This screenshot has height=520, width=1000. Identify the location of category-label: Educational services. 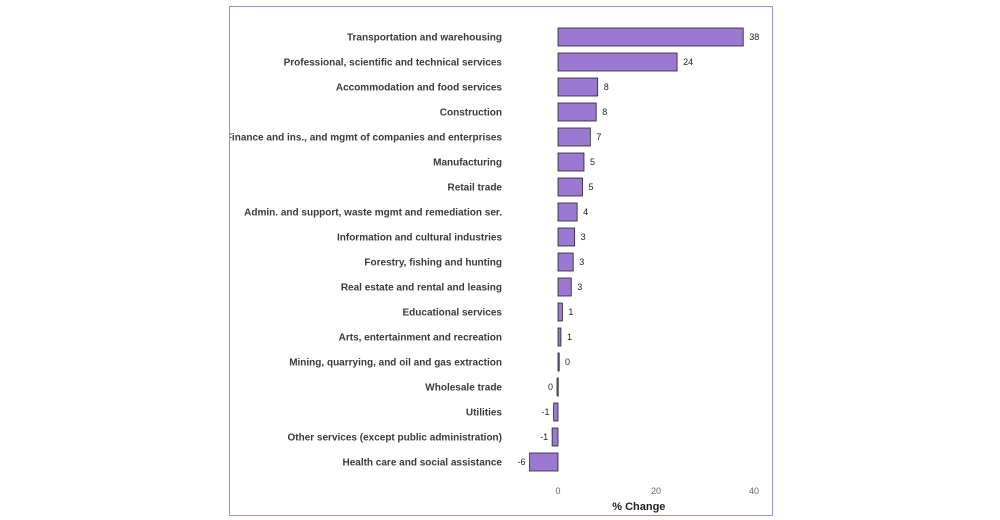
(453, 313).